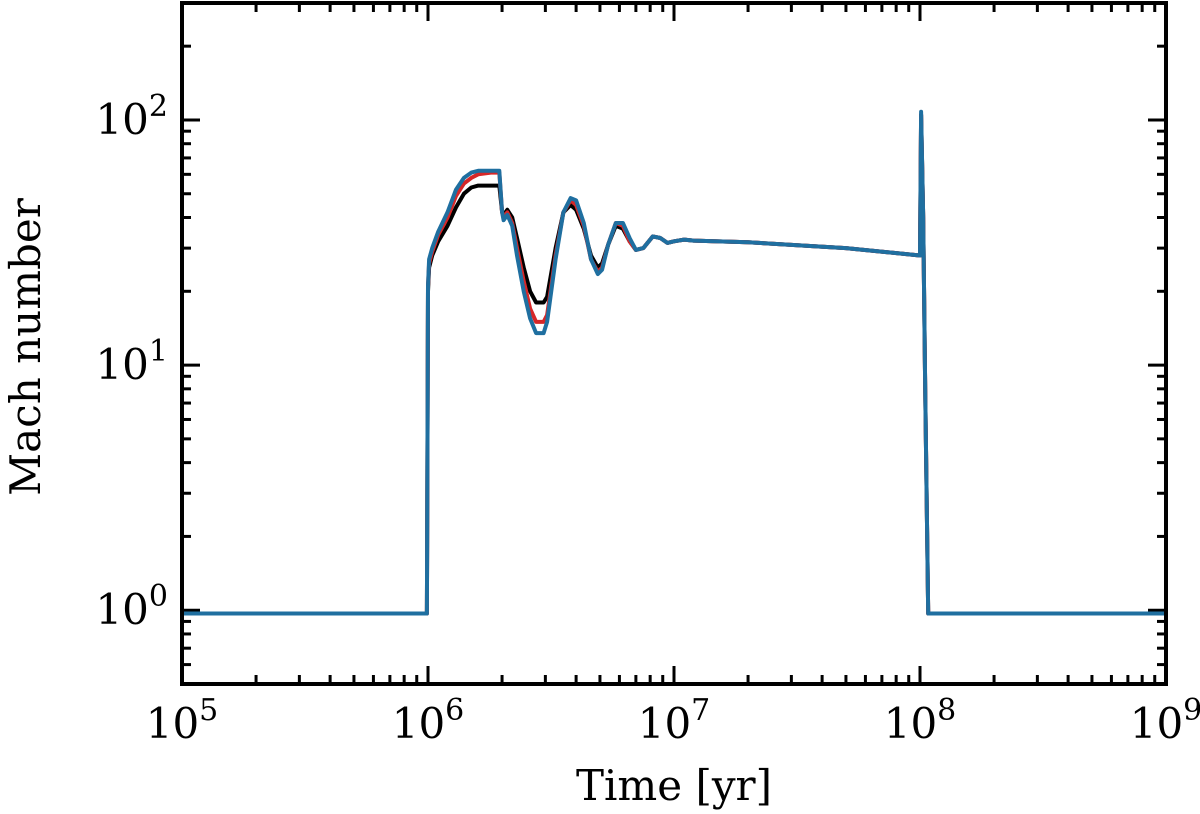 The image size is (1200, 814). What do you see at coordinates (25, 346) in the screenshot?
I see `y-axis-label: Mach number` at bounding box center [25, 346].